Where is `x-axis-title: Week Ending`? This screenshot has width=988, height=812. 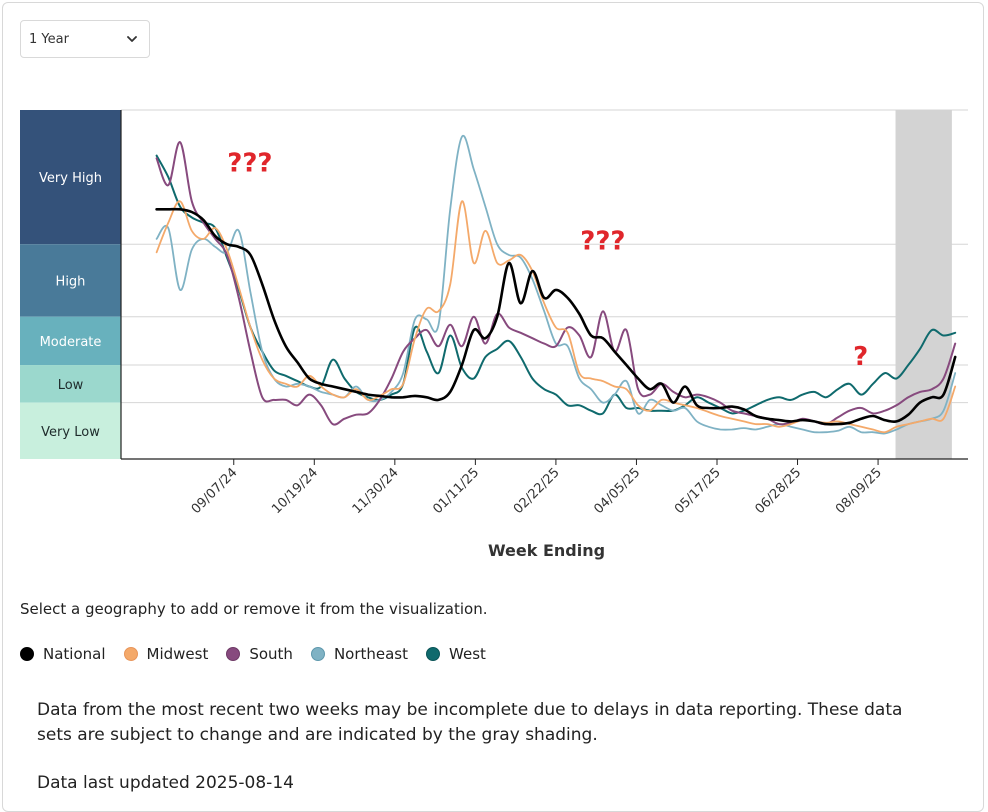
x-axis-title: Week Ending is located at coordinates (546, 550).